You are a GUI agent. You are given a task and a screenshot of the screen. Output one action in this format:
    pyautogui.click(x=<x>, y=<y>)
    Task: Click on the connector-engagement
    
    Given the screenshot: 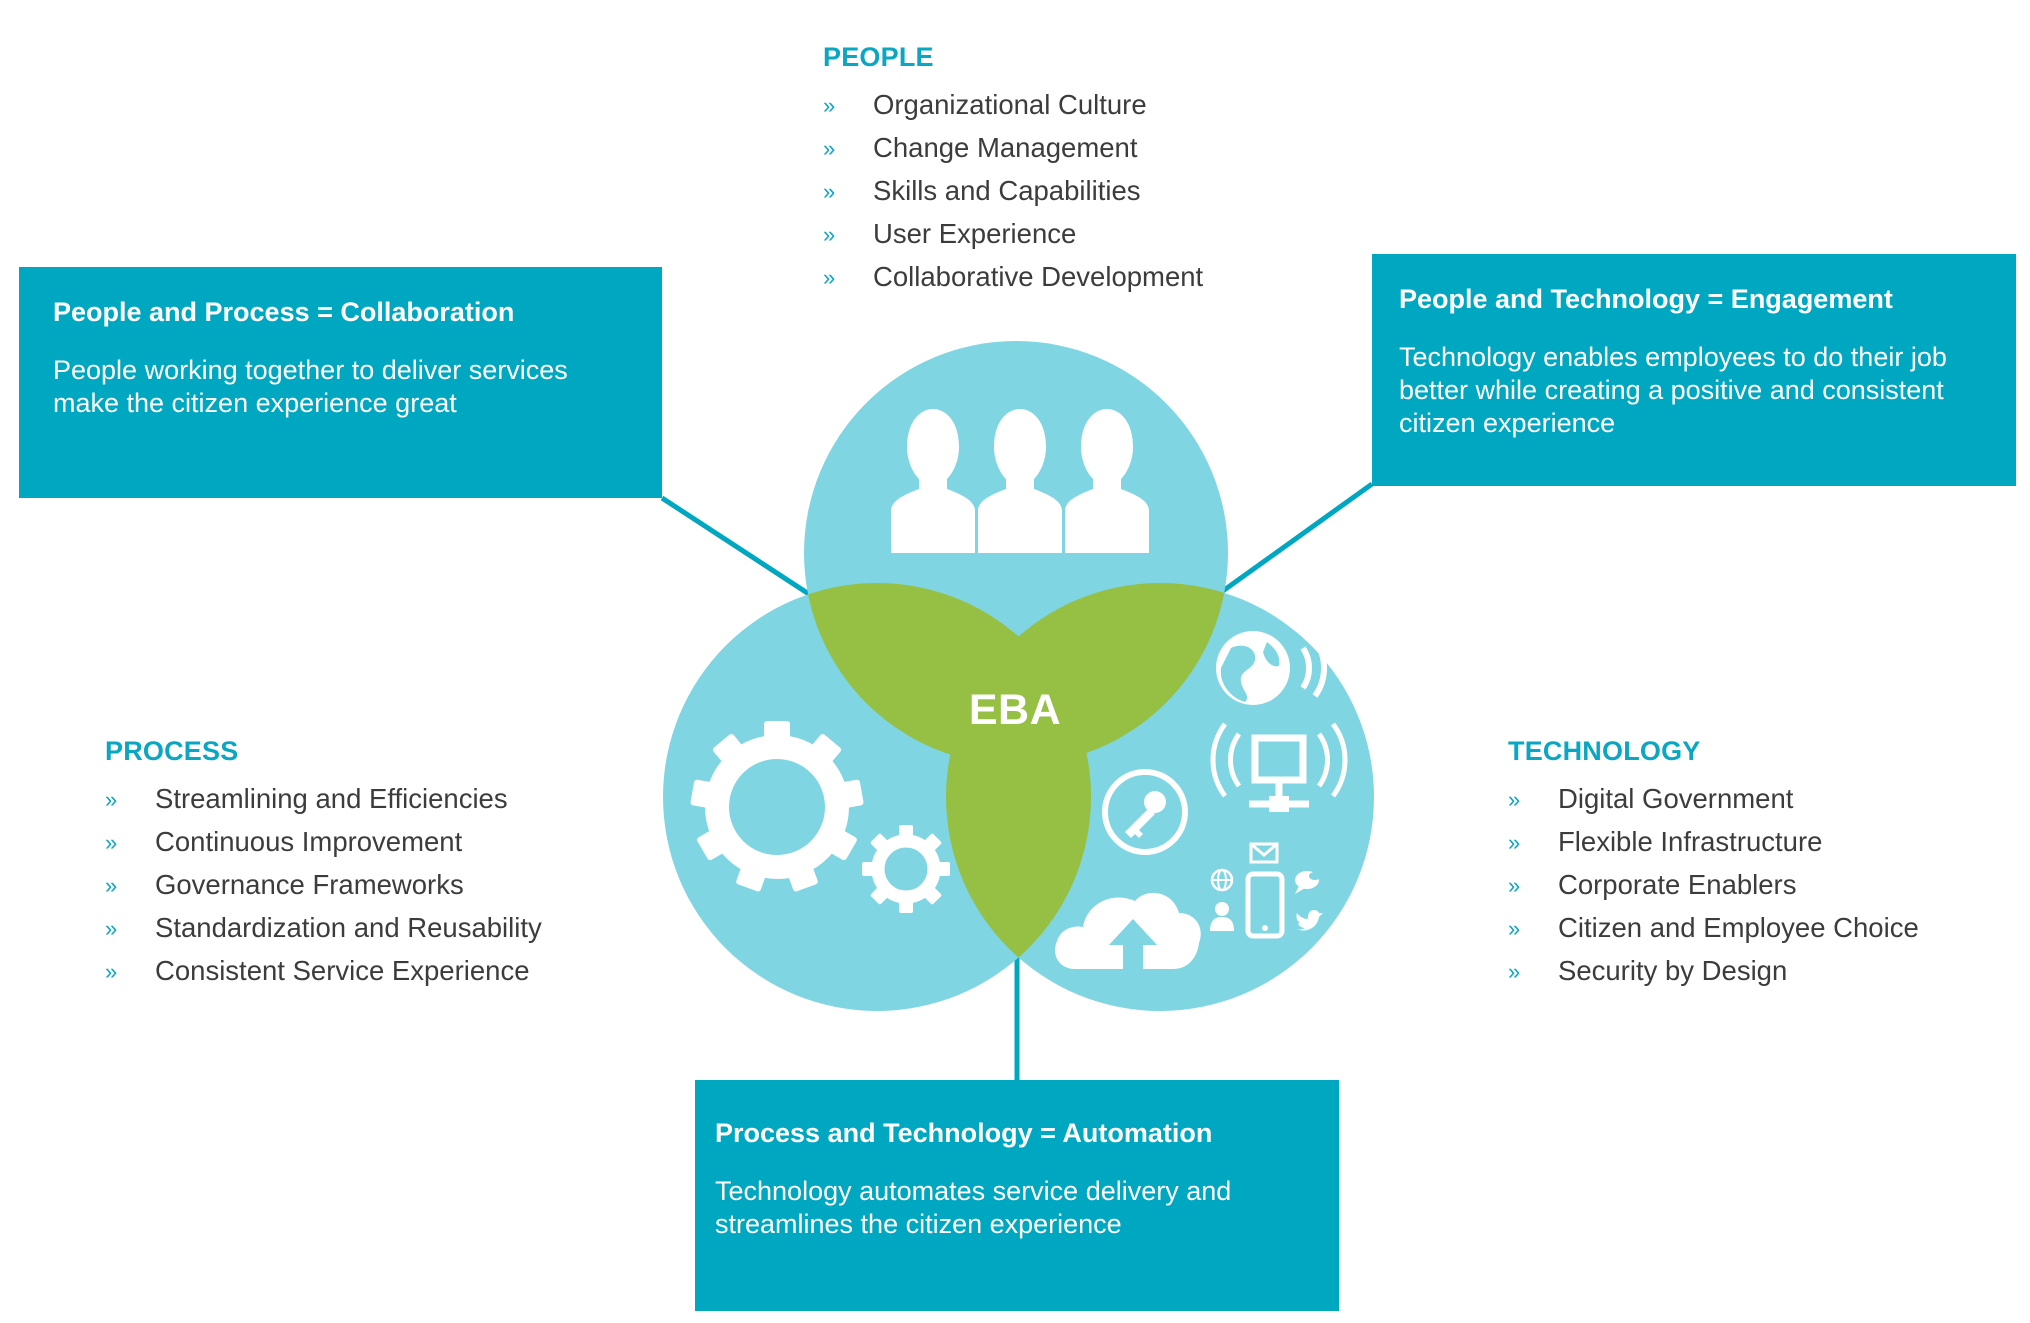 What is the action you would take?
    pyautogui.click(x=1296, y=538)
    